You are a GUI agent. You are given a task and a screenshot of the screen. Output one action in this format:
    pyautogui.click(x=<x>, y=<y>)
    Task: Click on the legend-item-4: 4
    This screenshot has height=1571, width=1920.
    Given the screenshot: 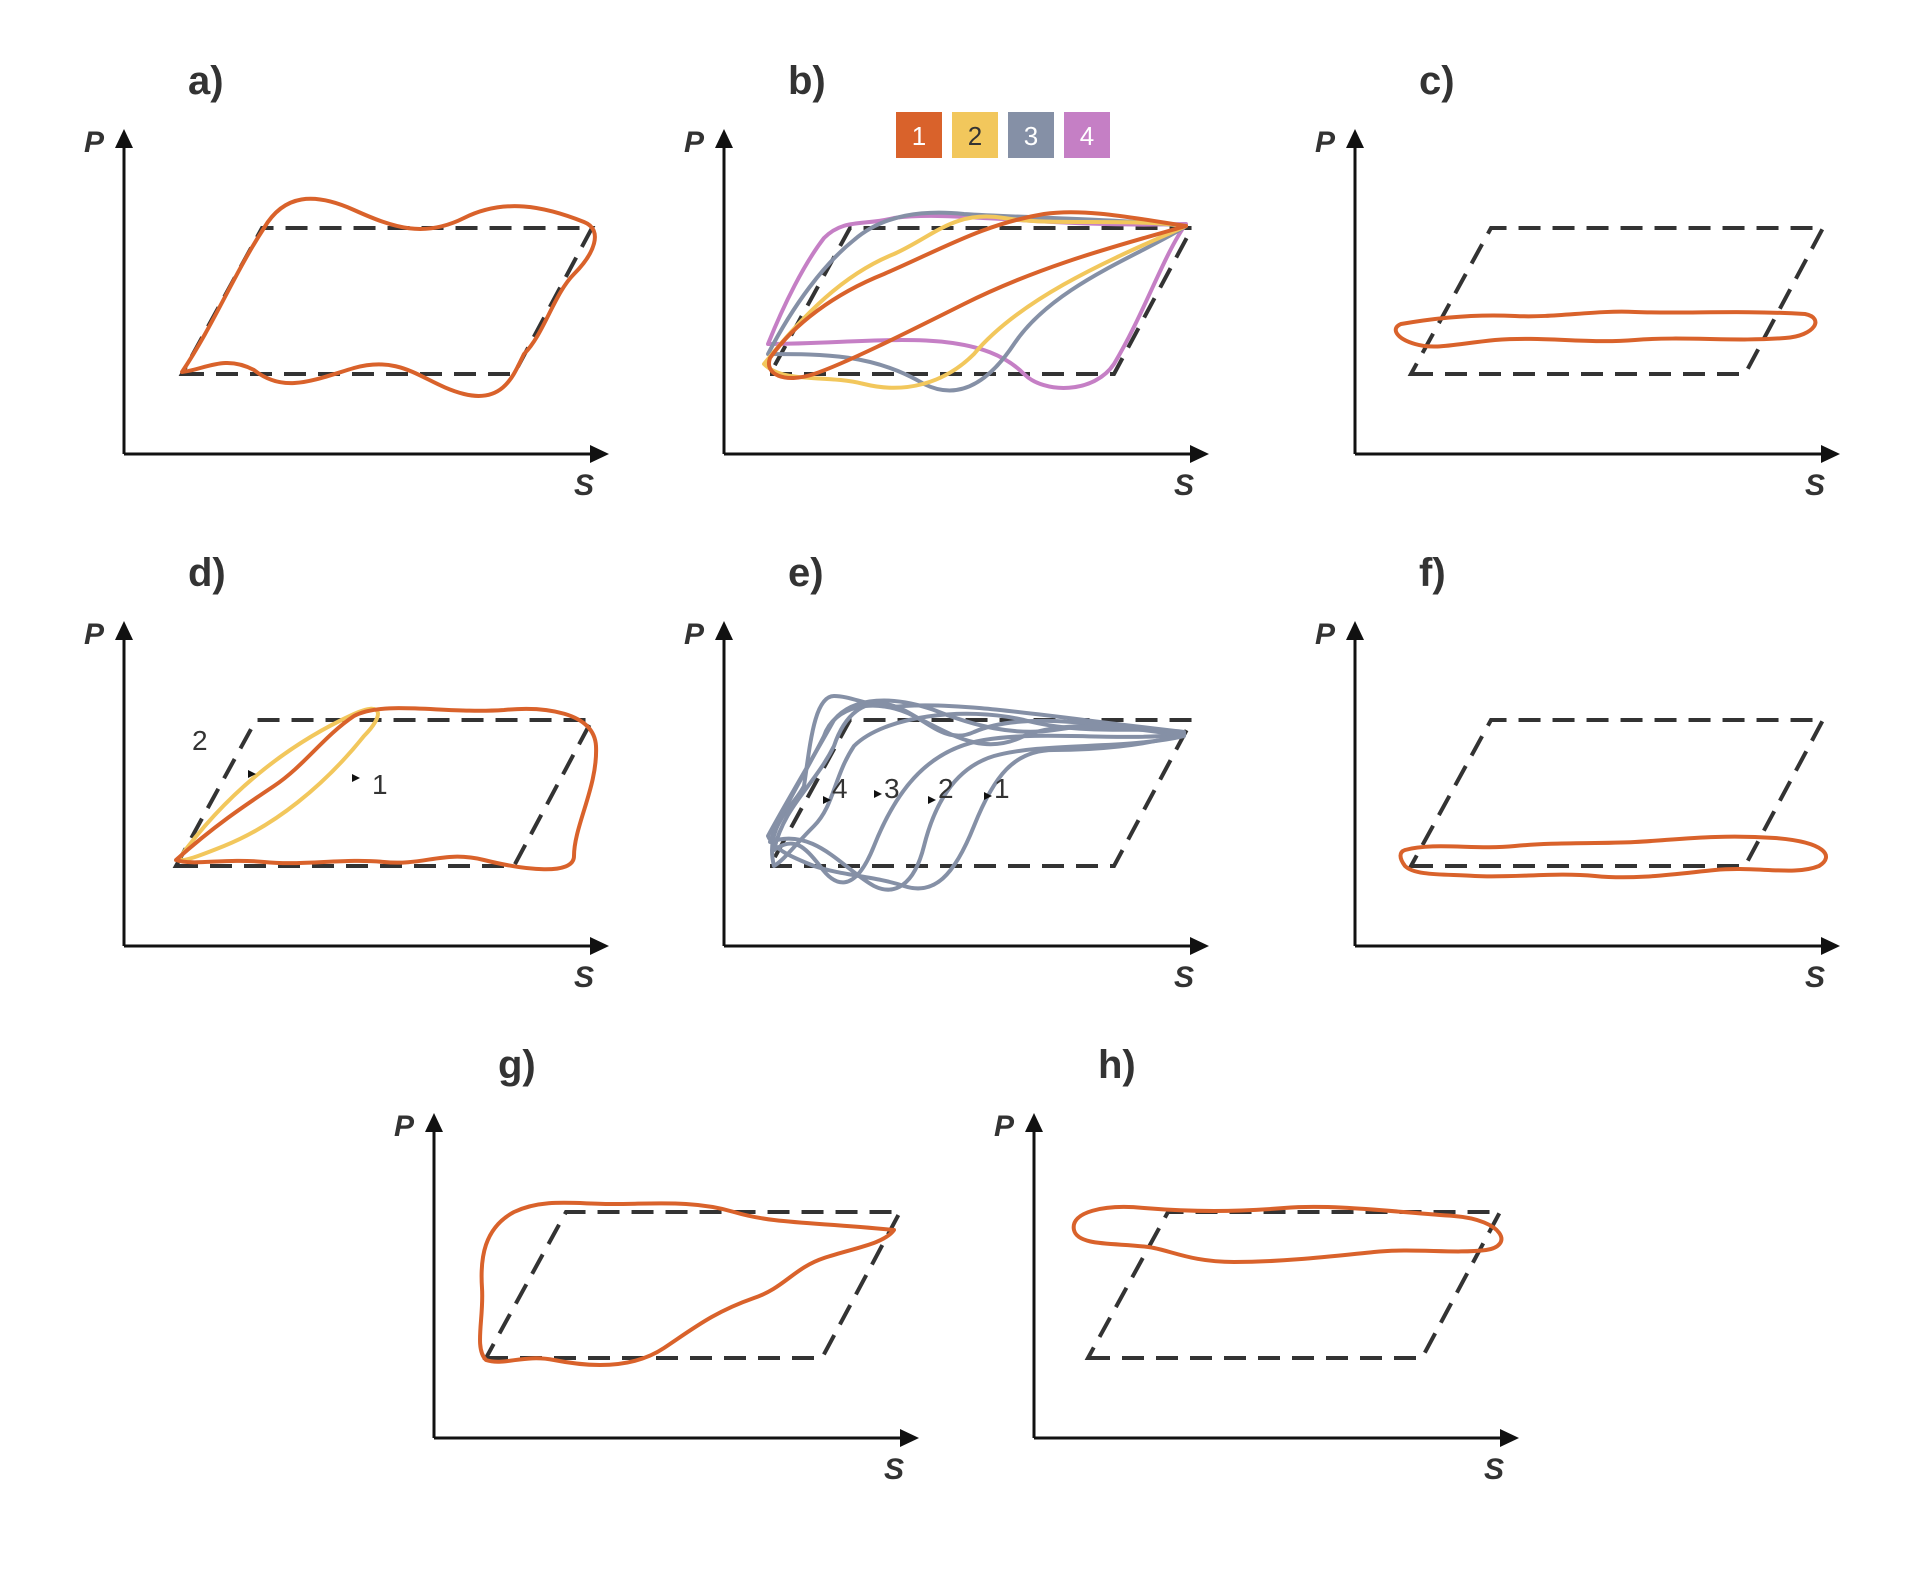 What is the action you would take?
    pyautogui.click(x=1087, y=135)
    